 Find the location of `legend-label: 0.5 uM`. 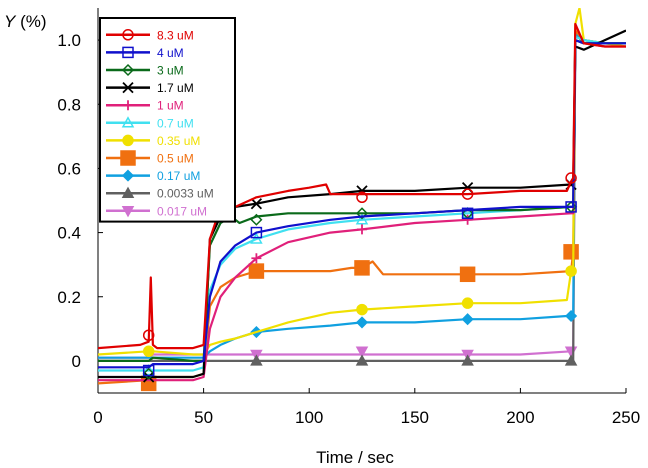

legend-label: 0.5 uM is located at coordinates (175, 159).